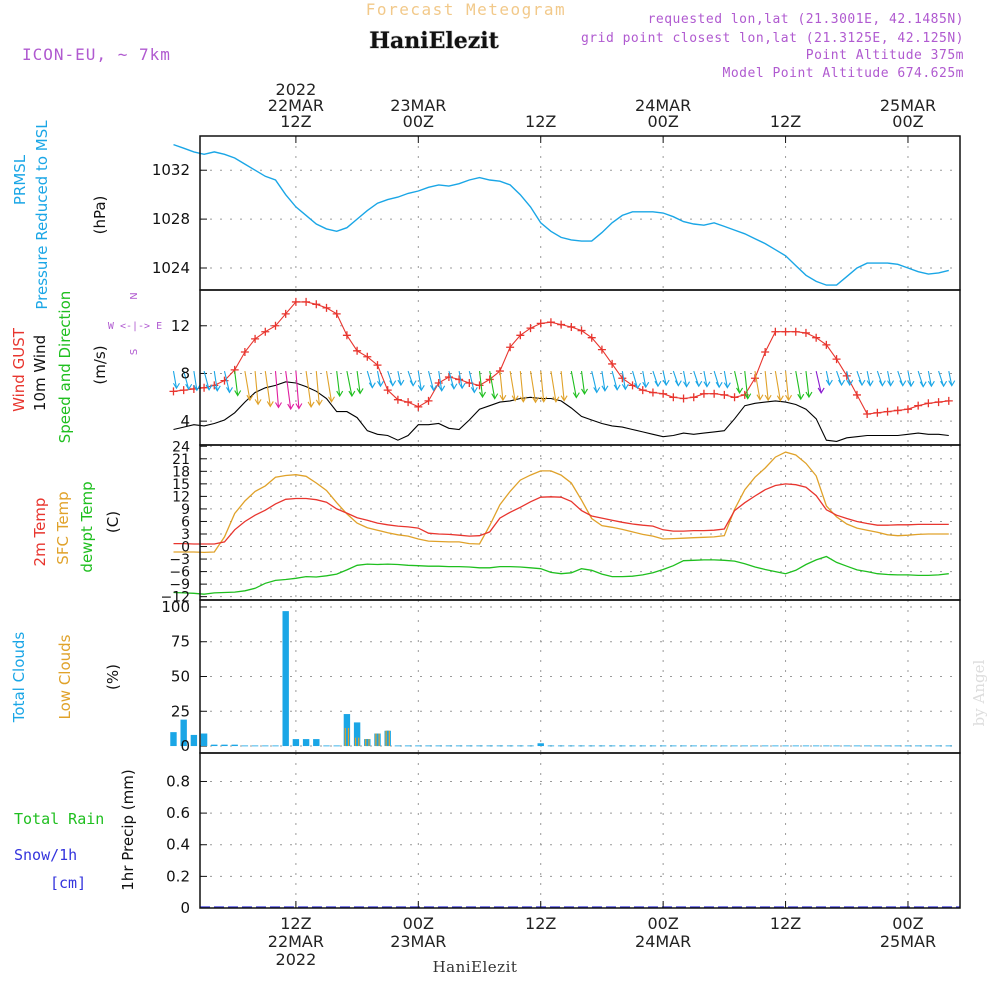 This screenshot has height=1000, width=1000. What do you see at coordinates (178, 781) in the screenshot?
I see `y-tick-label: 0.8` at bounding box center [178, 781].